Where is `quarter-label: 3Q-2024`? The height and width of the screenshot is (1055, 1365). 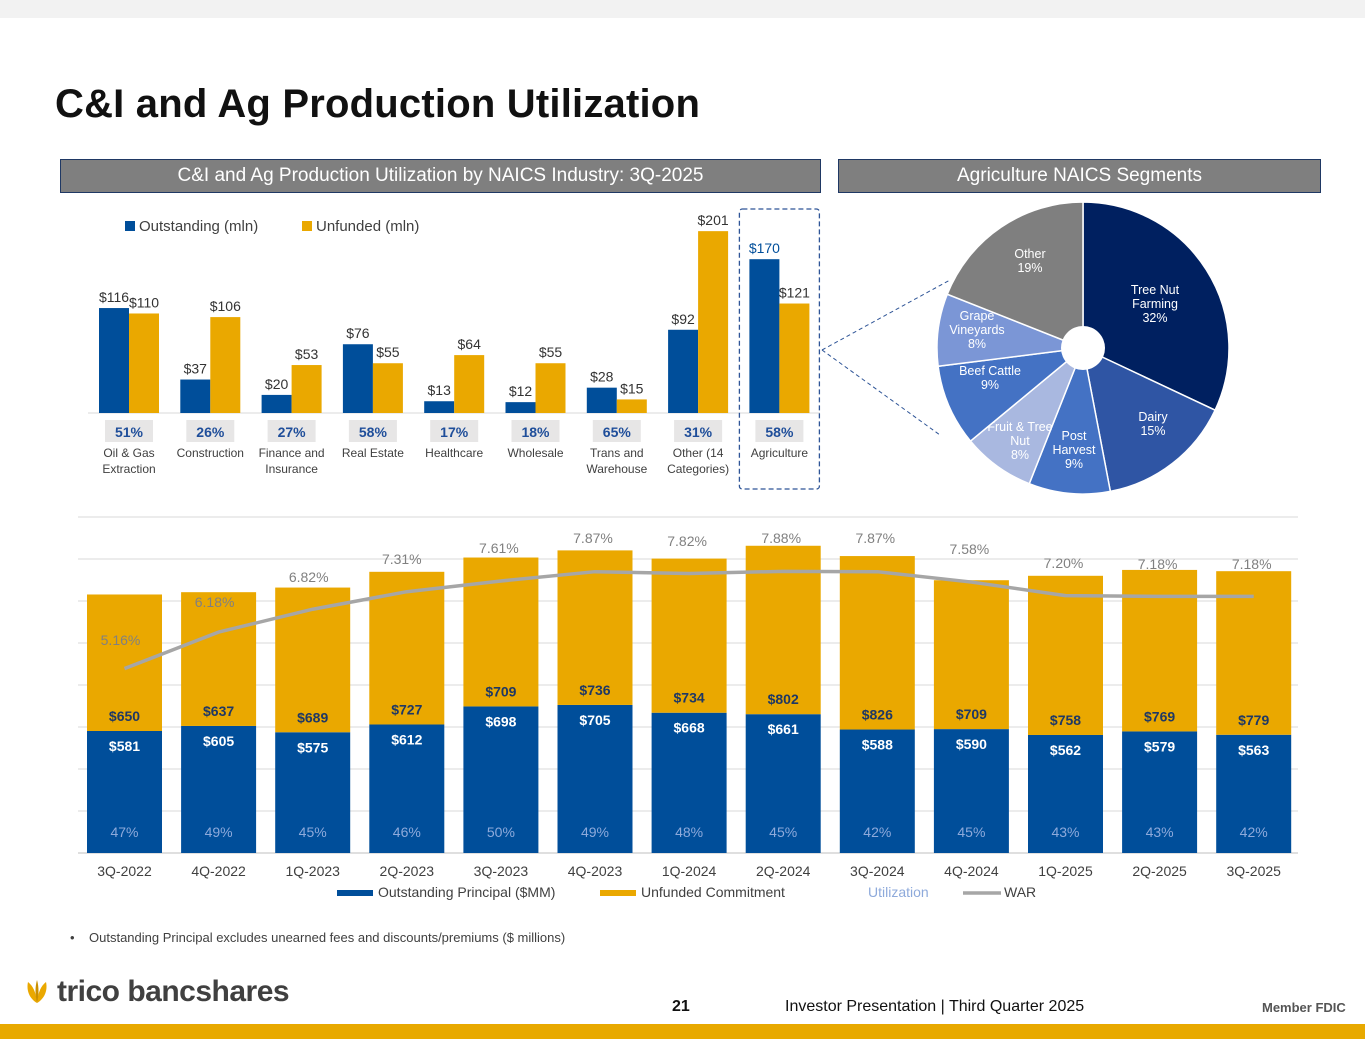
quarter-label: 3Q-2024 is located at coordinates (877, 871).